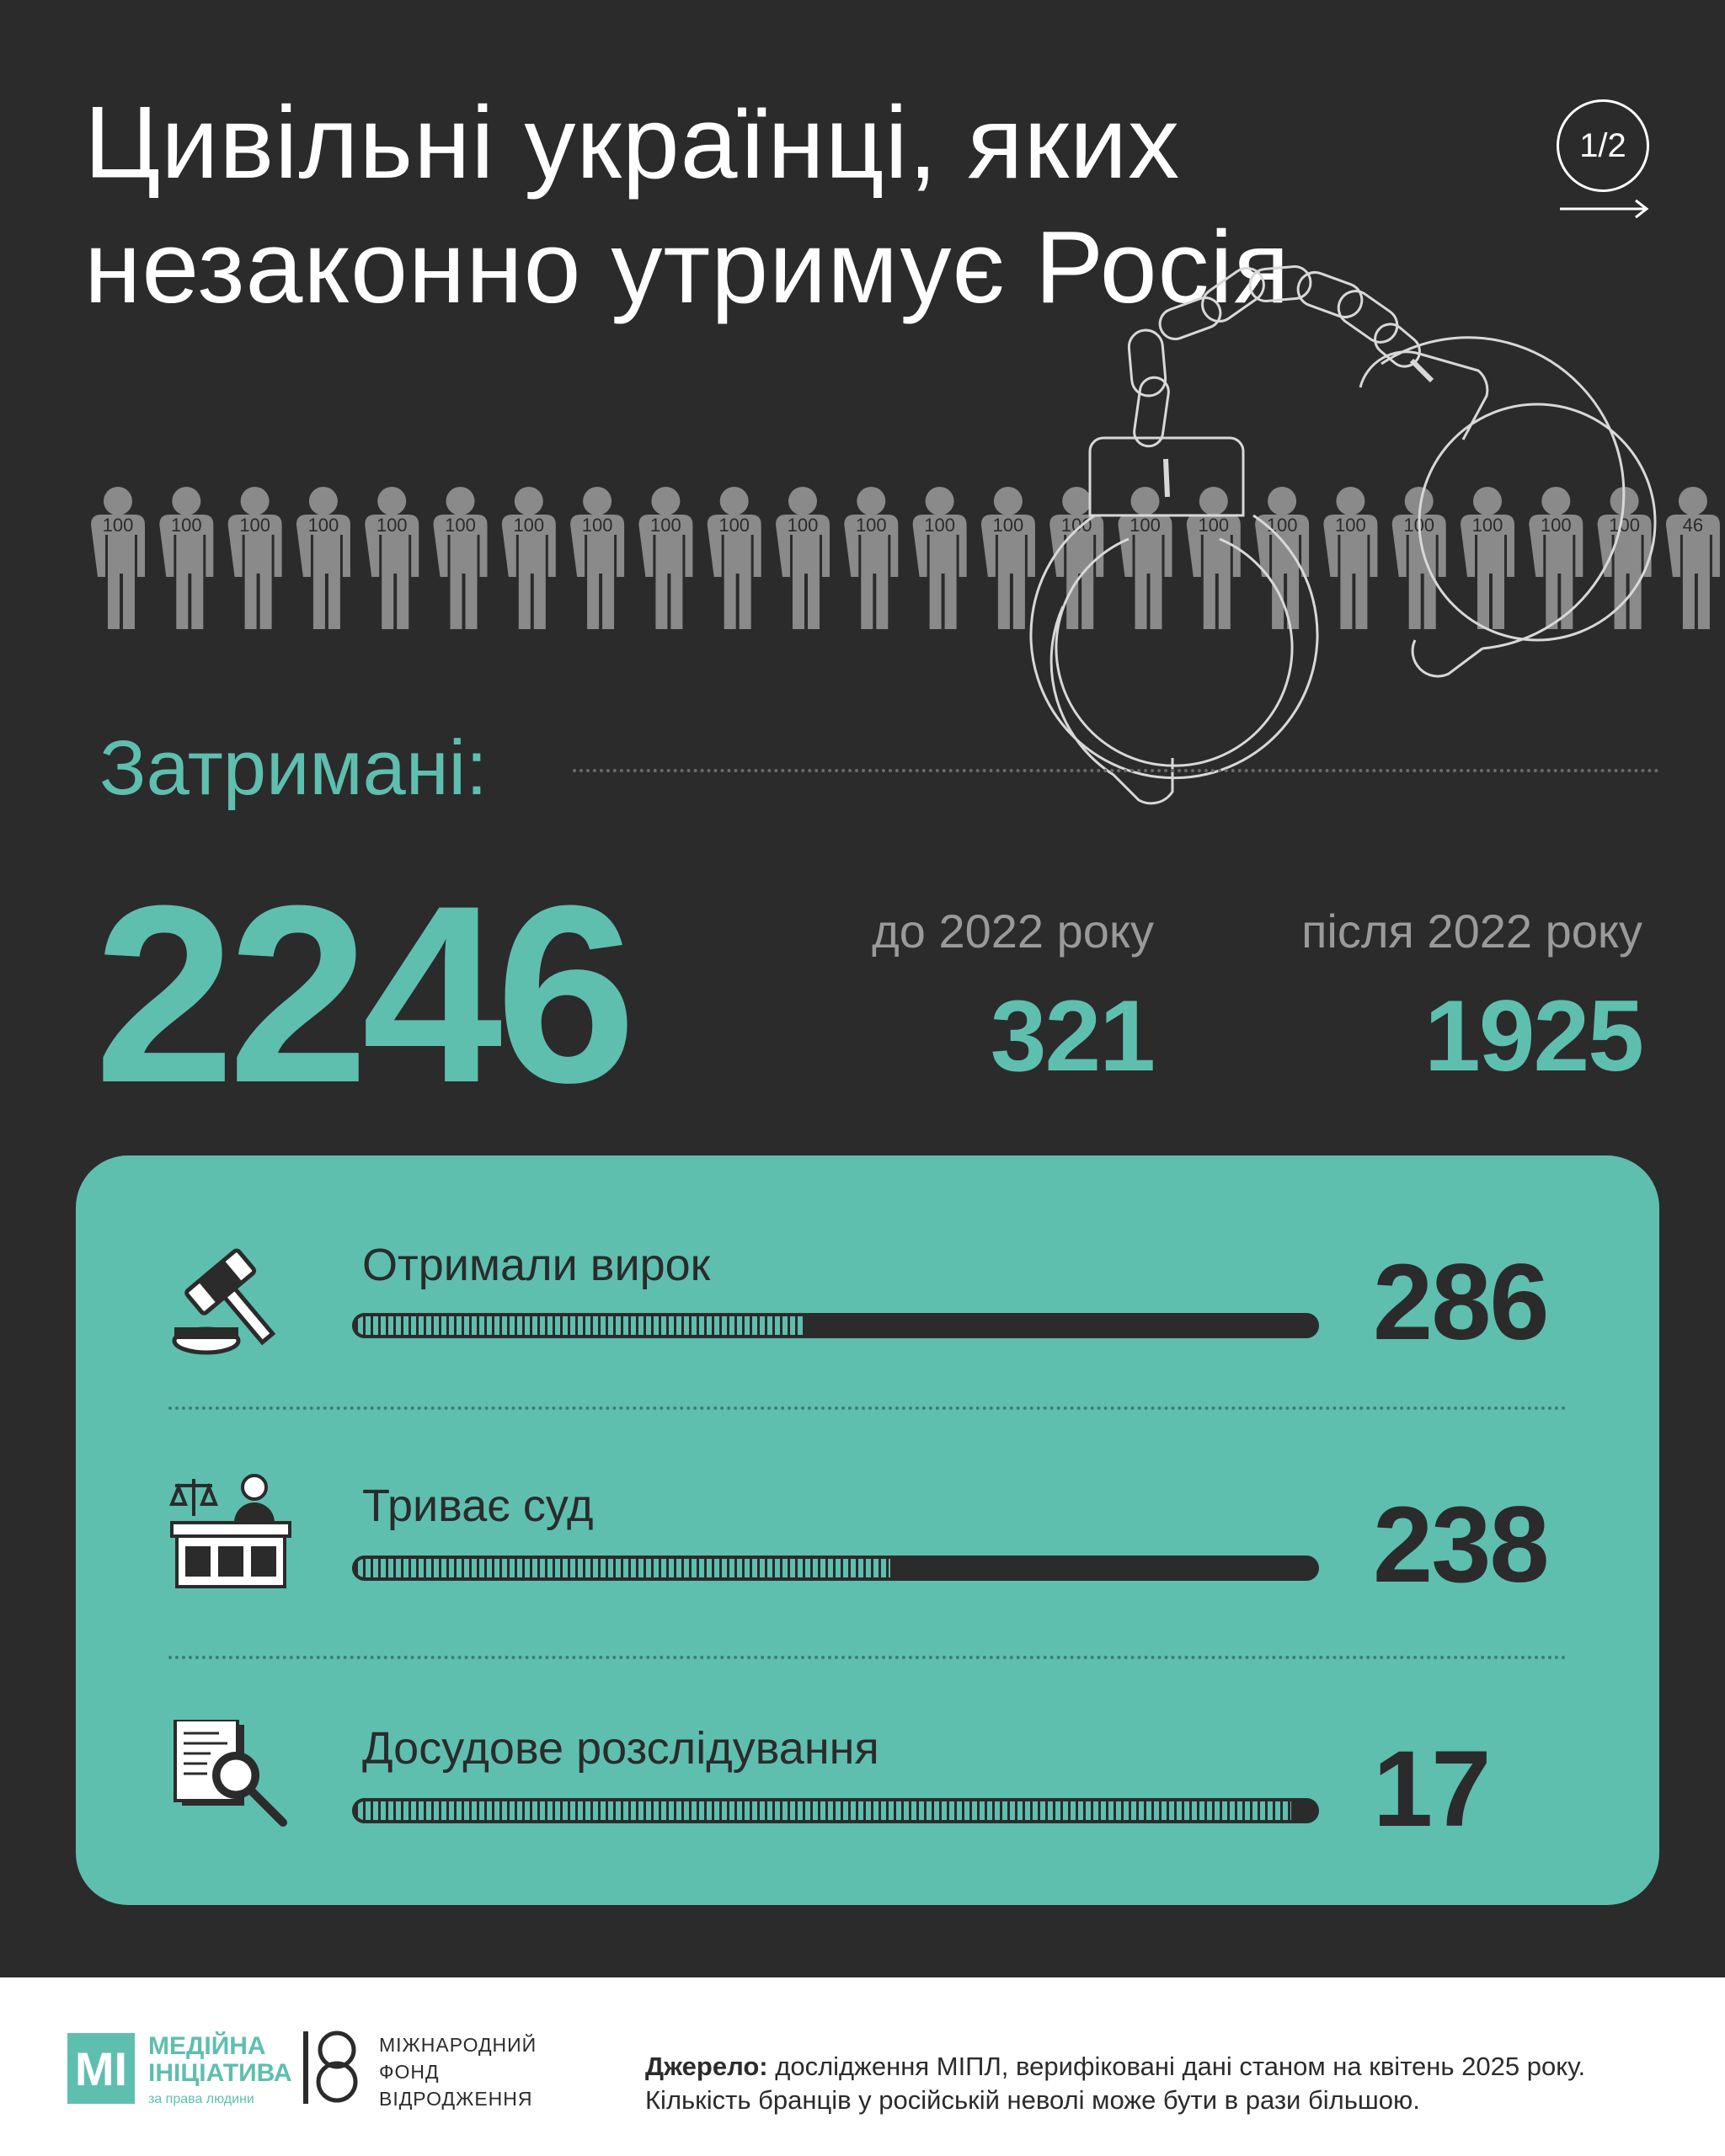 This screenshot has height=2156, width=1725. I want to click on after-2022-value: 1925, so click(1534, 1035).